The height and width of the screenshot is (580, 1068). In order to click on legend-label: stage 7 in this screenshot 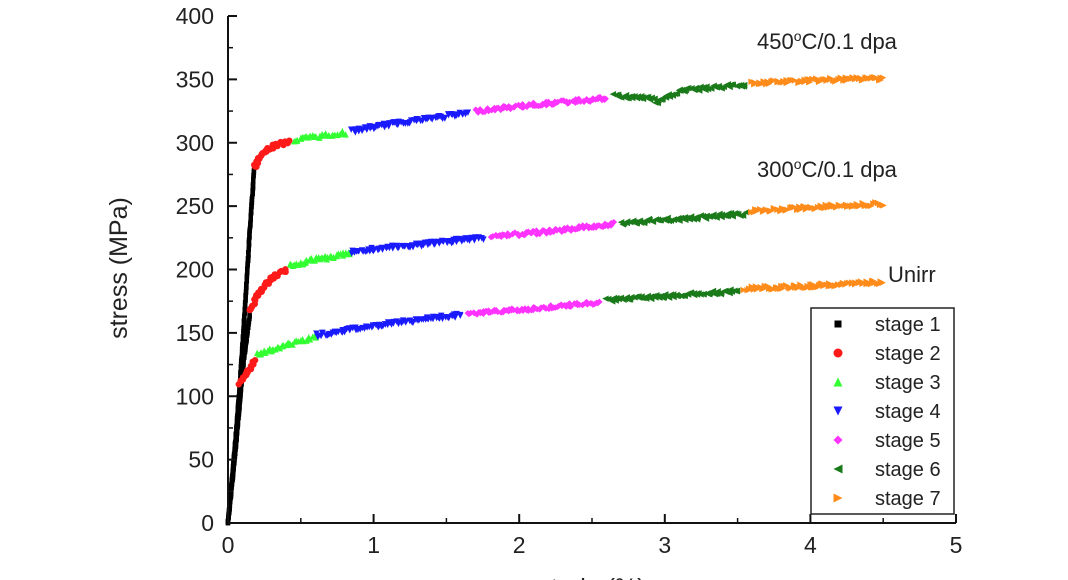, I will do `click(908, 499)`.